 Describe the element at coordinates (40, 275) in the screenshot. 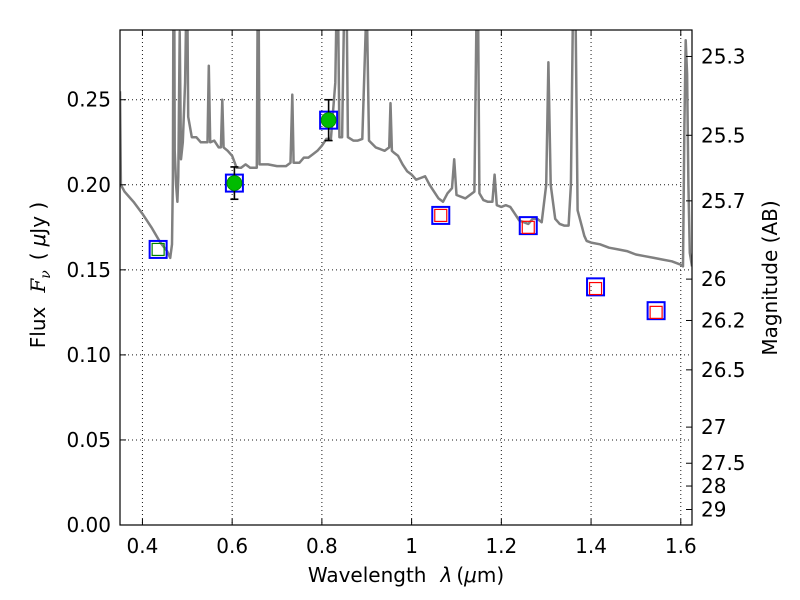

I see `y-axis-label: FluxFν(μJy )` at that location.